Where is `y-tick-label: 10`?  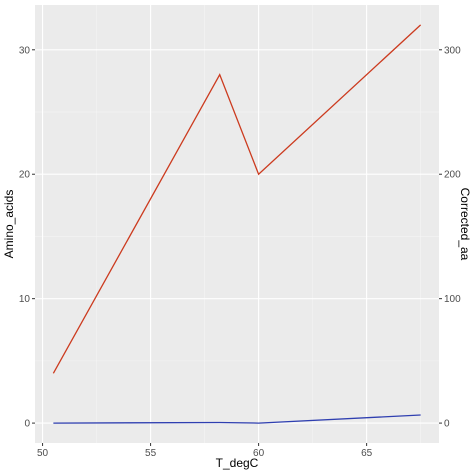 y-tick-label: 10 is located at coordinates (25, 299).